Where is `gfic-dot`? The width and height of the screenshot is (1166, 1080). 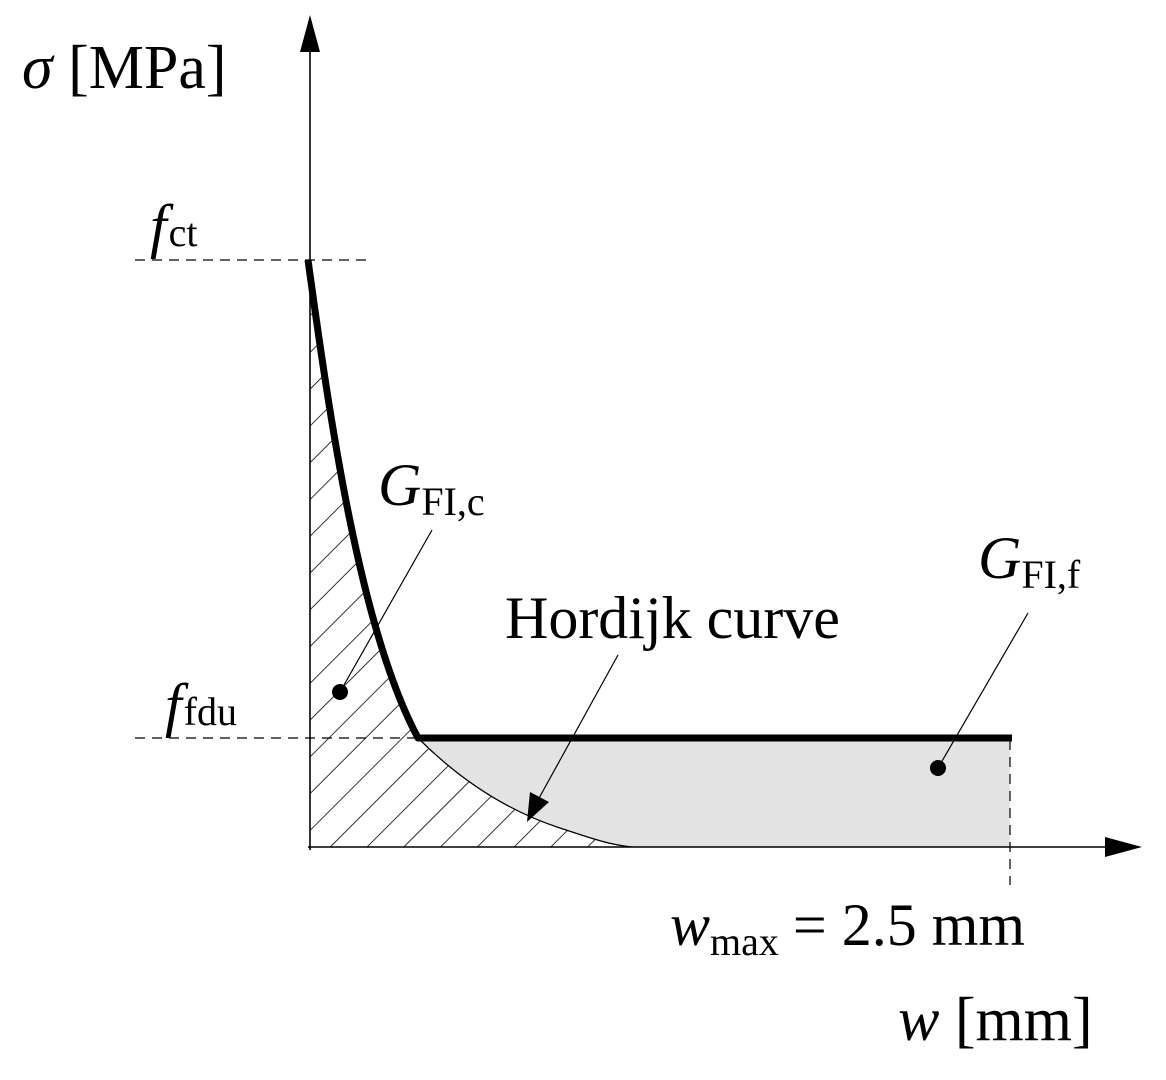 gfic-dot is located at coordinates (340, 692).